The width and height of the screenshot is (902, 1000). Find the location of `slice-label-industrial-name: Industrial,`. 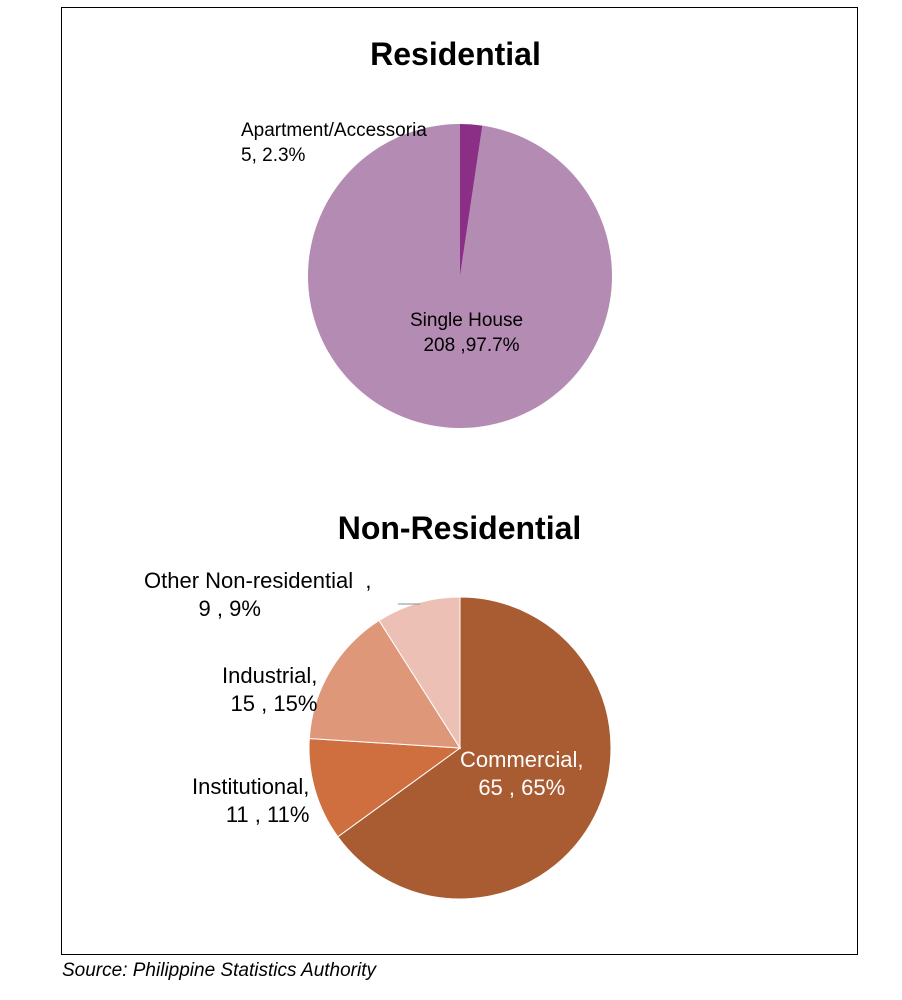

slice-label-industrial-name: Industrial, is located at coordinates (270, 675).